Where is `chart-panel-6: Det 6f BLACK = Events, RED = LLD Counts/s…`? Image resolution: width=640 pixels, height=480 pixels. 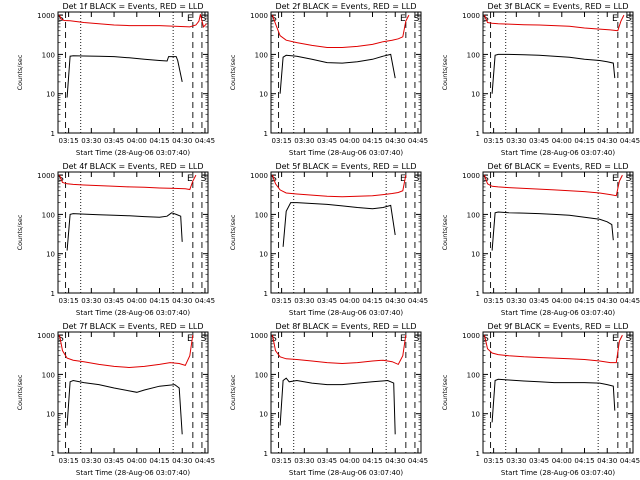 chart-panel-6: Det 6f BLACK = Events, RED = LLD Counts/s… is located at coordinates (540, 239).